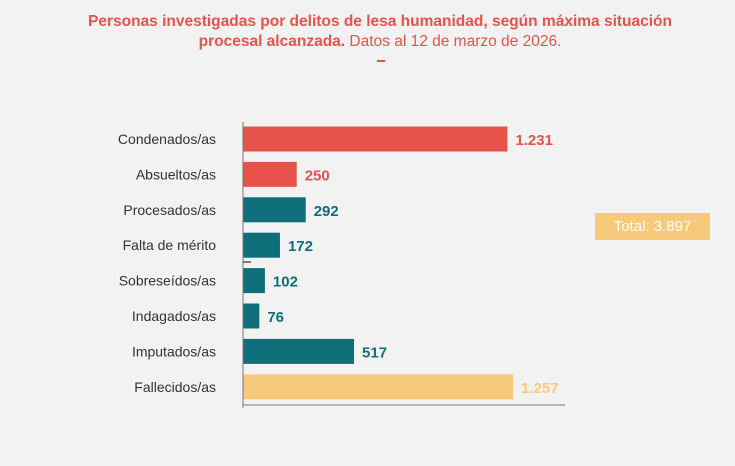 Image resolution: width=735 pixels, height=466 pixels. What do you see at coordinates (174, 316) in the screenshot?
I see `category-label: Indagados/as` at bounding box center [174, 316].